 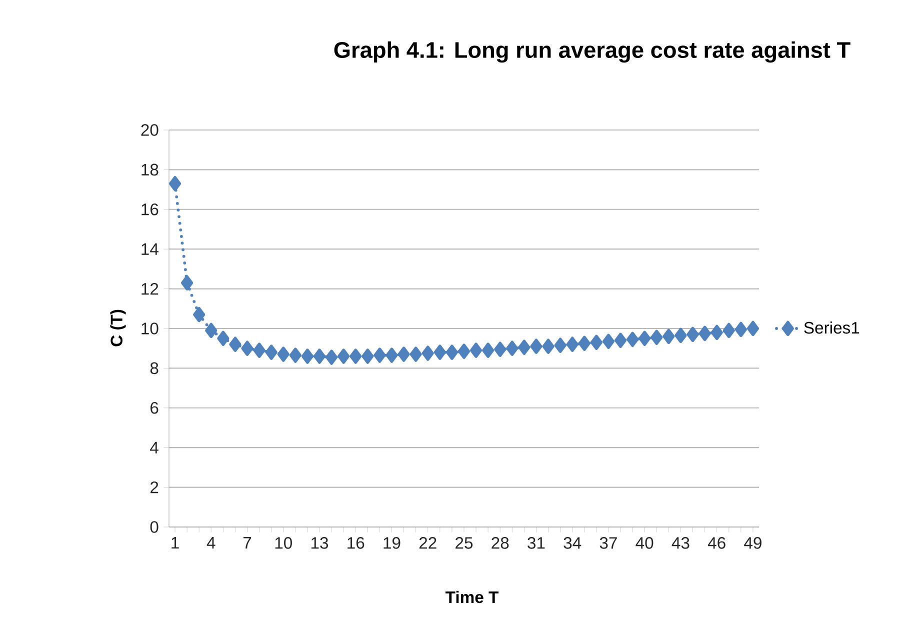 I want to click on y-tick-label: 0, so click(x=154, y=527).